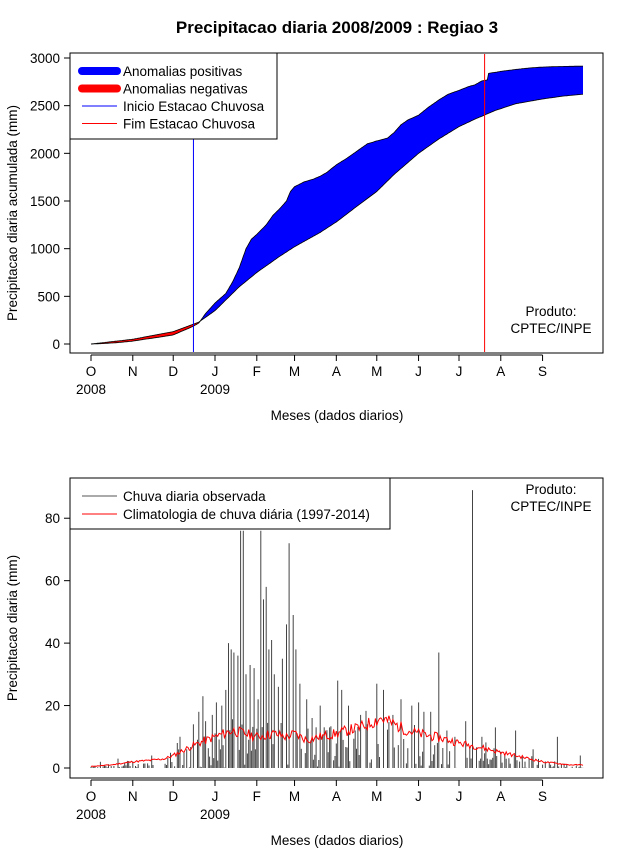 The height and width of the screenshot is (850, 640). Describe the element at coordinates (52, 518) in the screenshot. I see `chart2-y-tick-label: 80` at that location.